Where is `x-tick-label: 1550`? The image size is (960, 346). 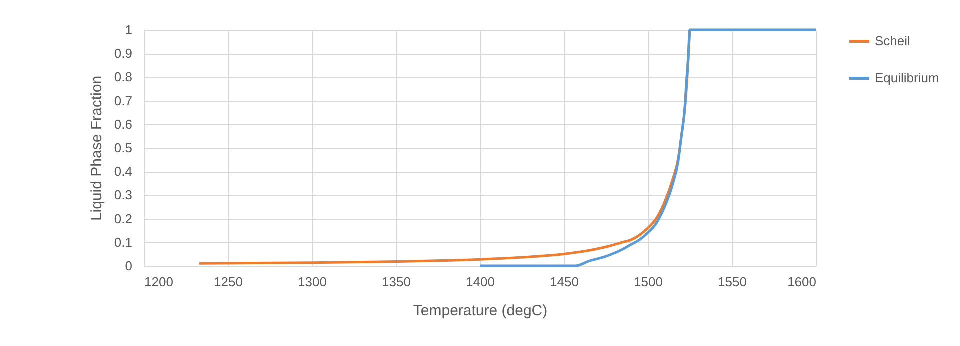
x-tick-label: 1550 is located at coordinates (732, 282).